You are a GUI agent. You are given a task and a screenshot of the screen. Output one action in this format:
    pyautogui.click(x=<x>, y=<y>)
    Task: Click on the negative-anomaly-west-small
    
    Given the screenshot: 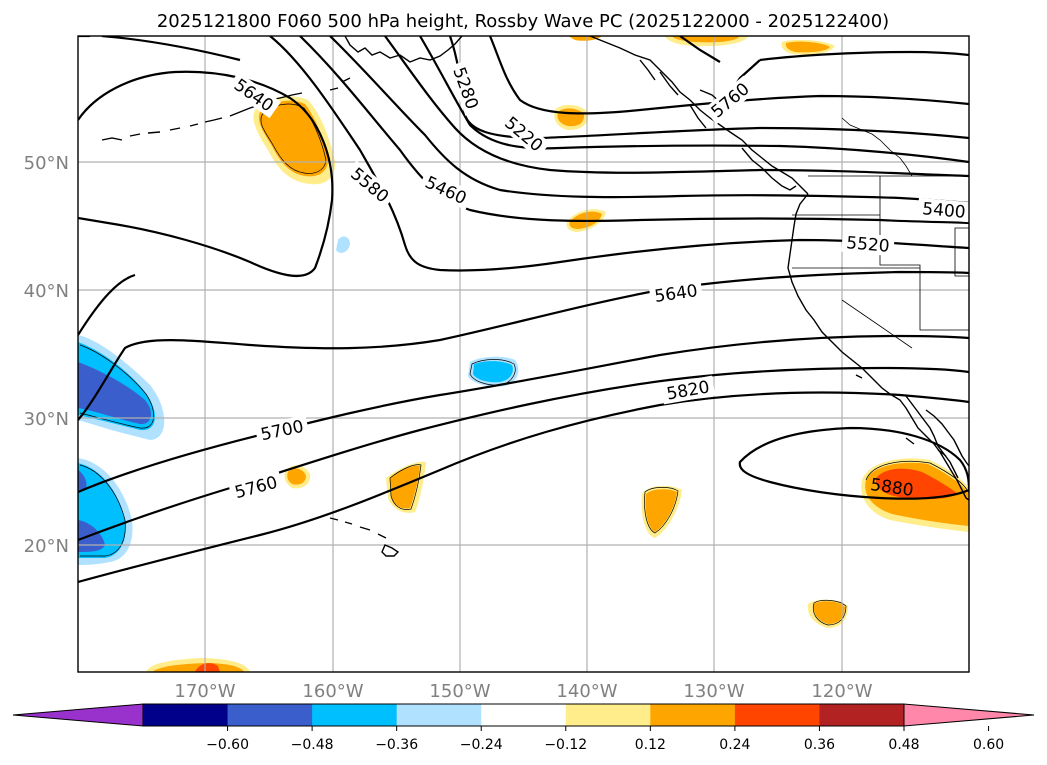 What is the action you would take?
    pyautogui.click(x=82, y=480)
    